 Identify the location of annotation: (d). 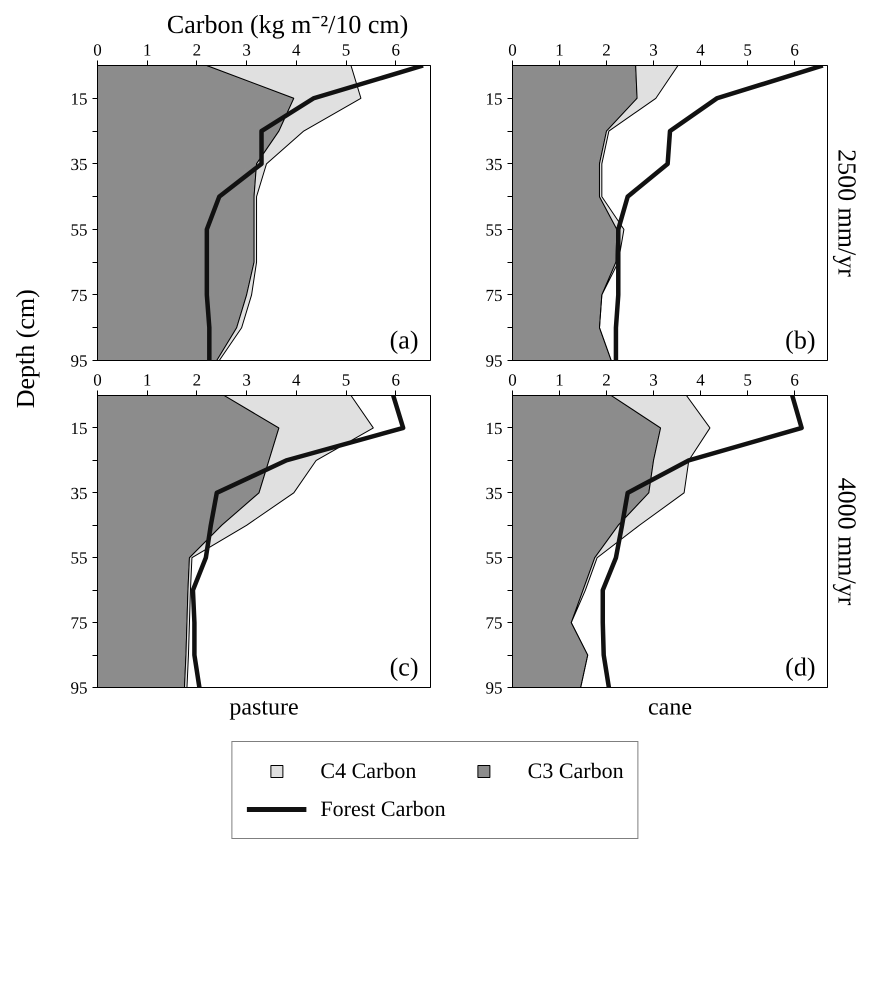
(800, 667).